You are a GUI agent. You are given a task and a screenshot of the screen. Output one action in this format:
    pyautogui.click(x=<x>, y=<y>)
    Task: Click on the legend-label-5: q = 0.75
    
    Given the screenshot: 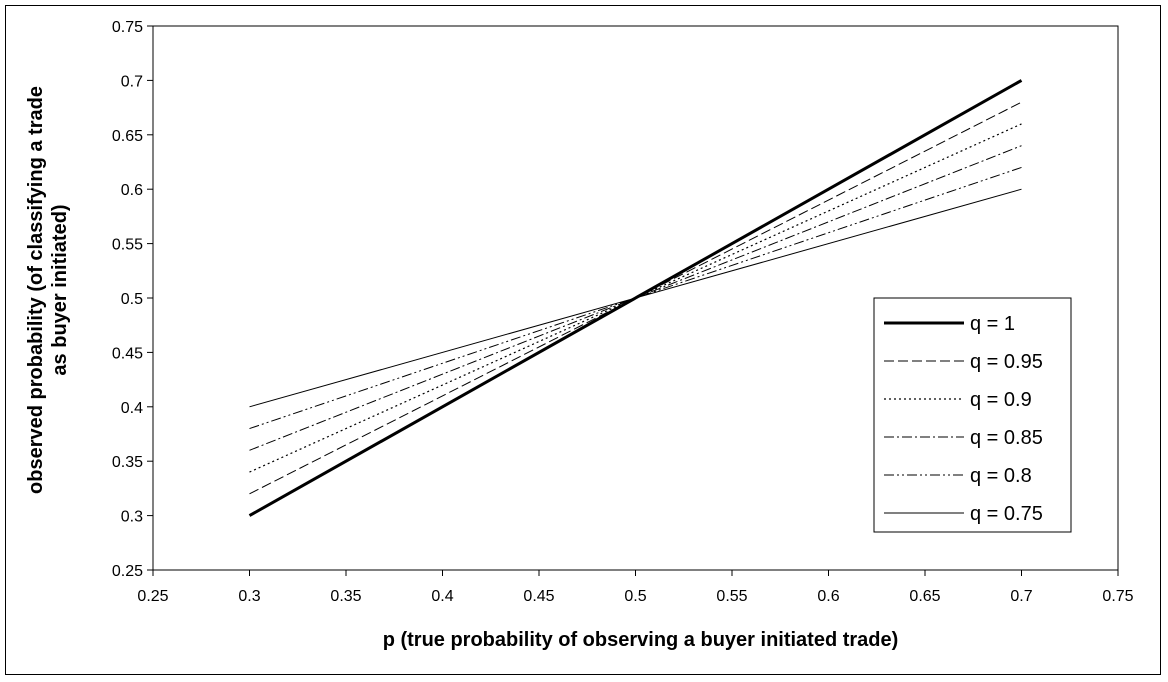 What is the action you would take?
    pyautogui.click(x=1006, y=514)
    